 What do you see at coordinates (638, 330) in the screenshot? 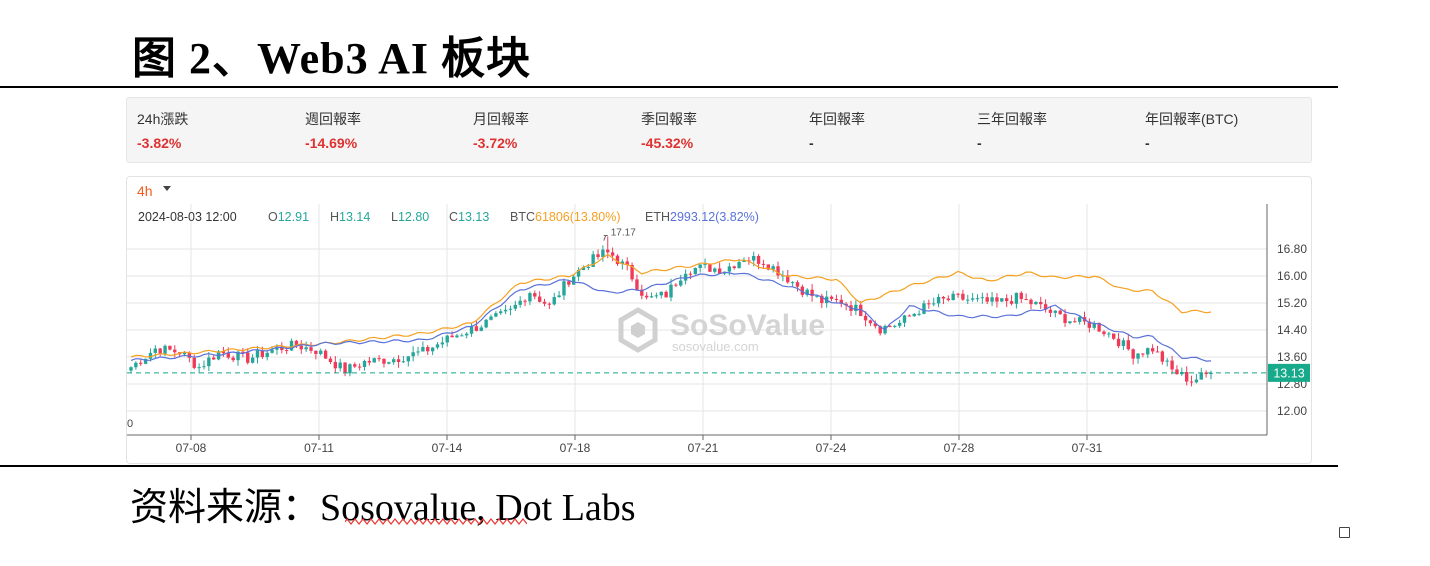
I see `sosovalue-logo-icon` at bounding box center [638, 330].